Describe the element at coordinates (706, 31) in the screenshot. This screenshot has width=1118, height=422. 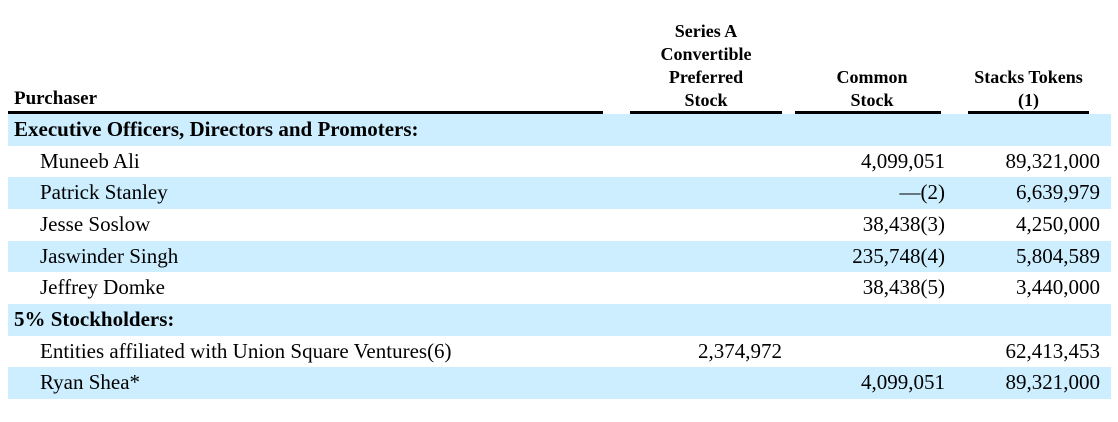
I see `column-header-series-a-line1: Series A` at that location.